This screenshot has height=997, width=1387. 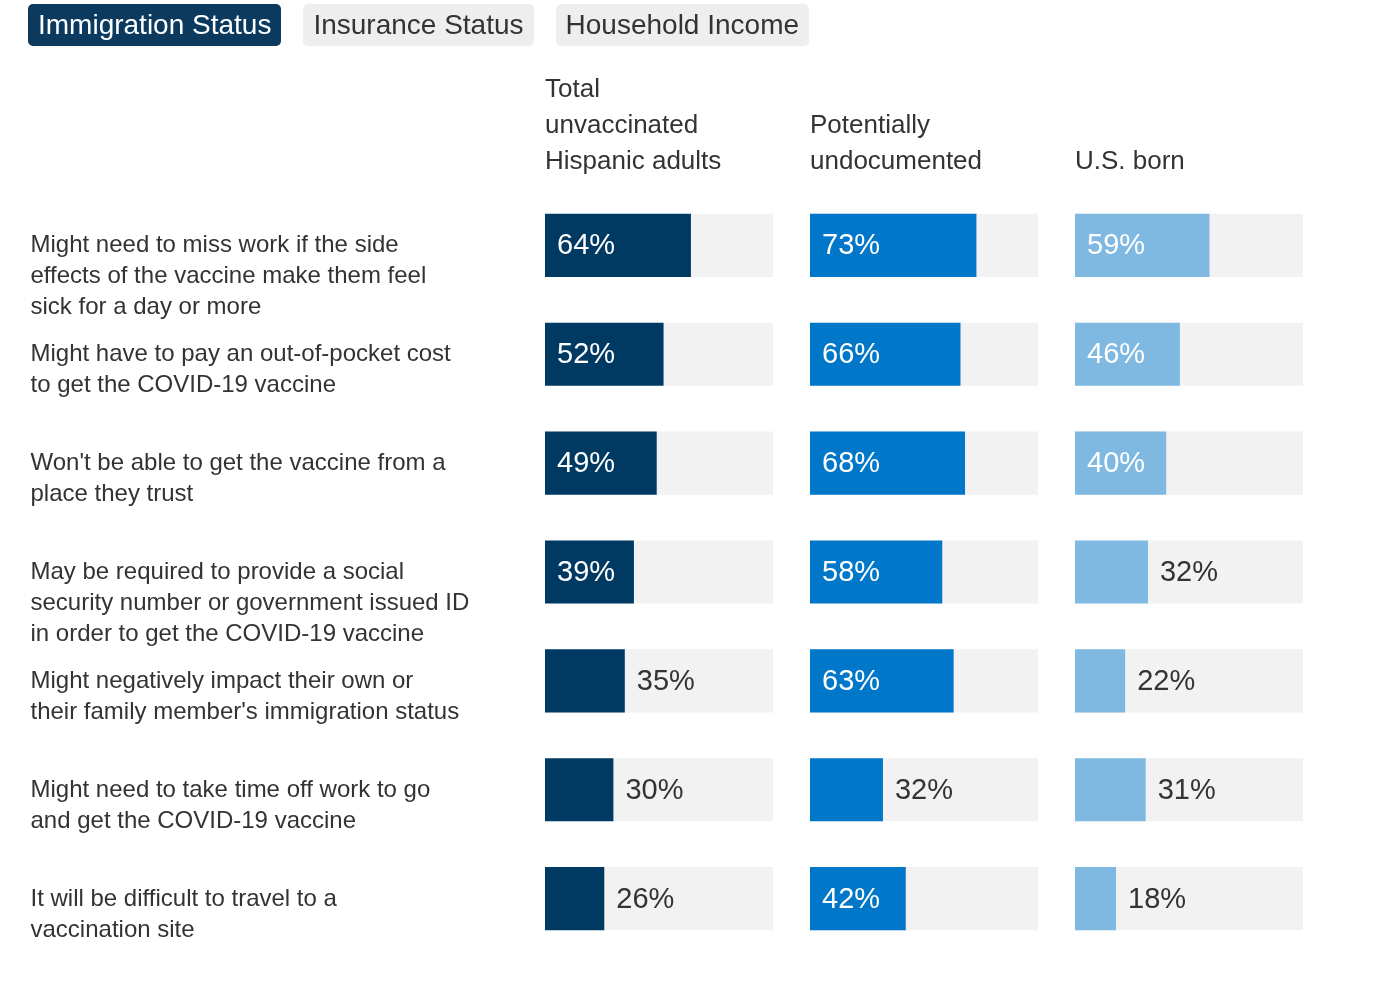 I want to click on data-label: 22%, so click(x=1166, y=679).